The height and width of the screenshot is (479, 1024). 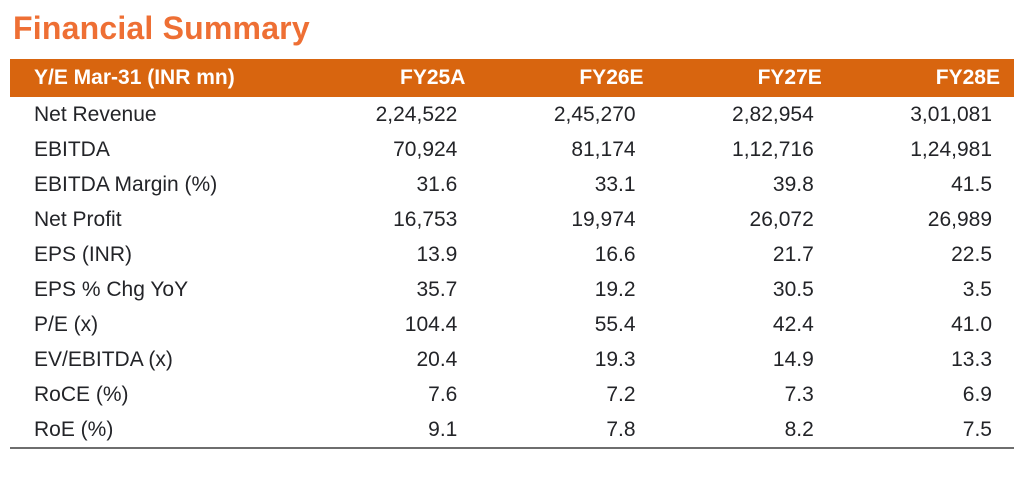 What do you see at coordinates (924, 78) in the screenshot?
I see `column-header-fy28e: FY28E` at bounding box center [924, 78].